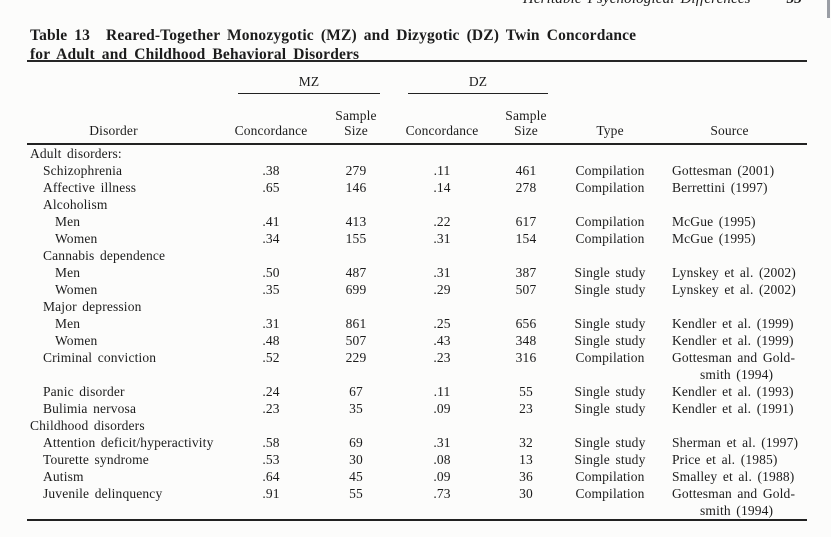  I want to click on mz-concordance-column-header: Concordance, so click(271, 130).